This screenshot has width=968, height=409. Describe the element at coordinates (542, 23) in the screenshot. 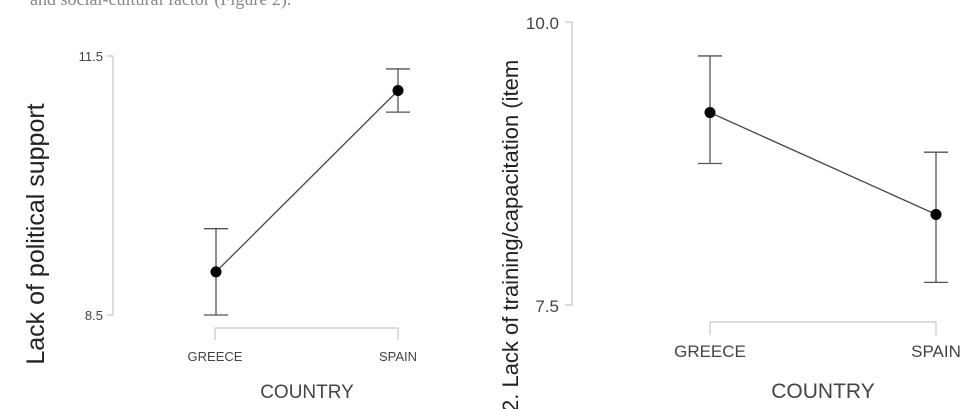

I see `y-tick-label-top: 10.0` at that location.